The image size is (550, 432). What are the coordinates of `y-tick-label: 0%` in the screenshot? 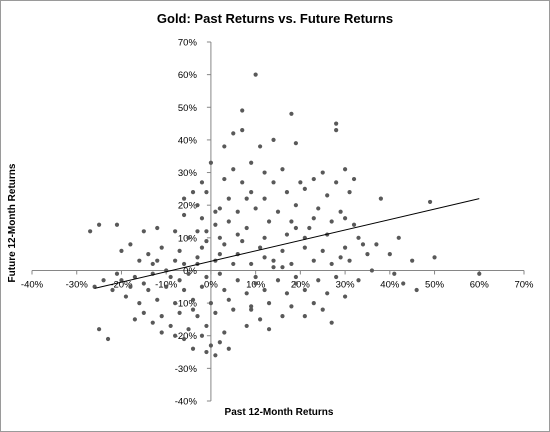 It's located at (190, 271).